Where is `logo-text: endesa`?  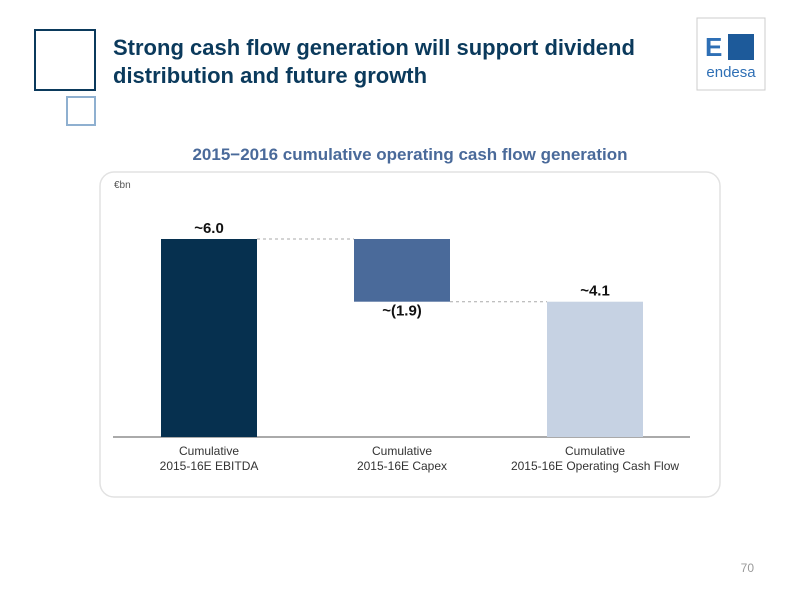 logo-text: endesa is located at coordinates (731, 72).